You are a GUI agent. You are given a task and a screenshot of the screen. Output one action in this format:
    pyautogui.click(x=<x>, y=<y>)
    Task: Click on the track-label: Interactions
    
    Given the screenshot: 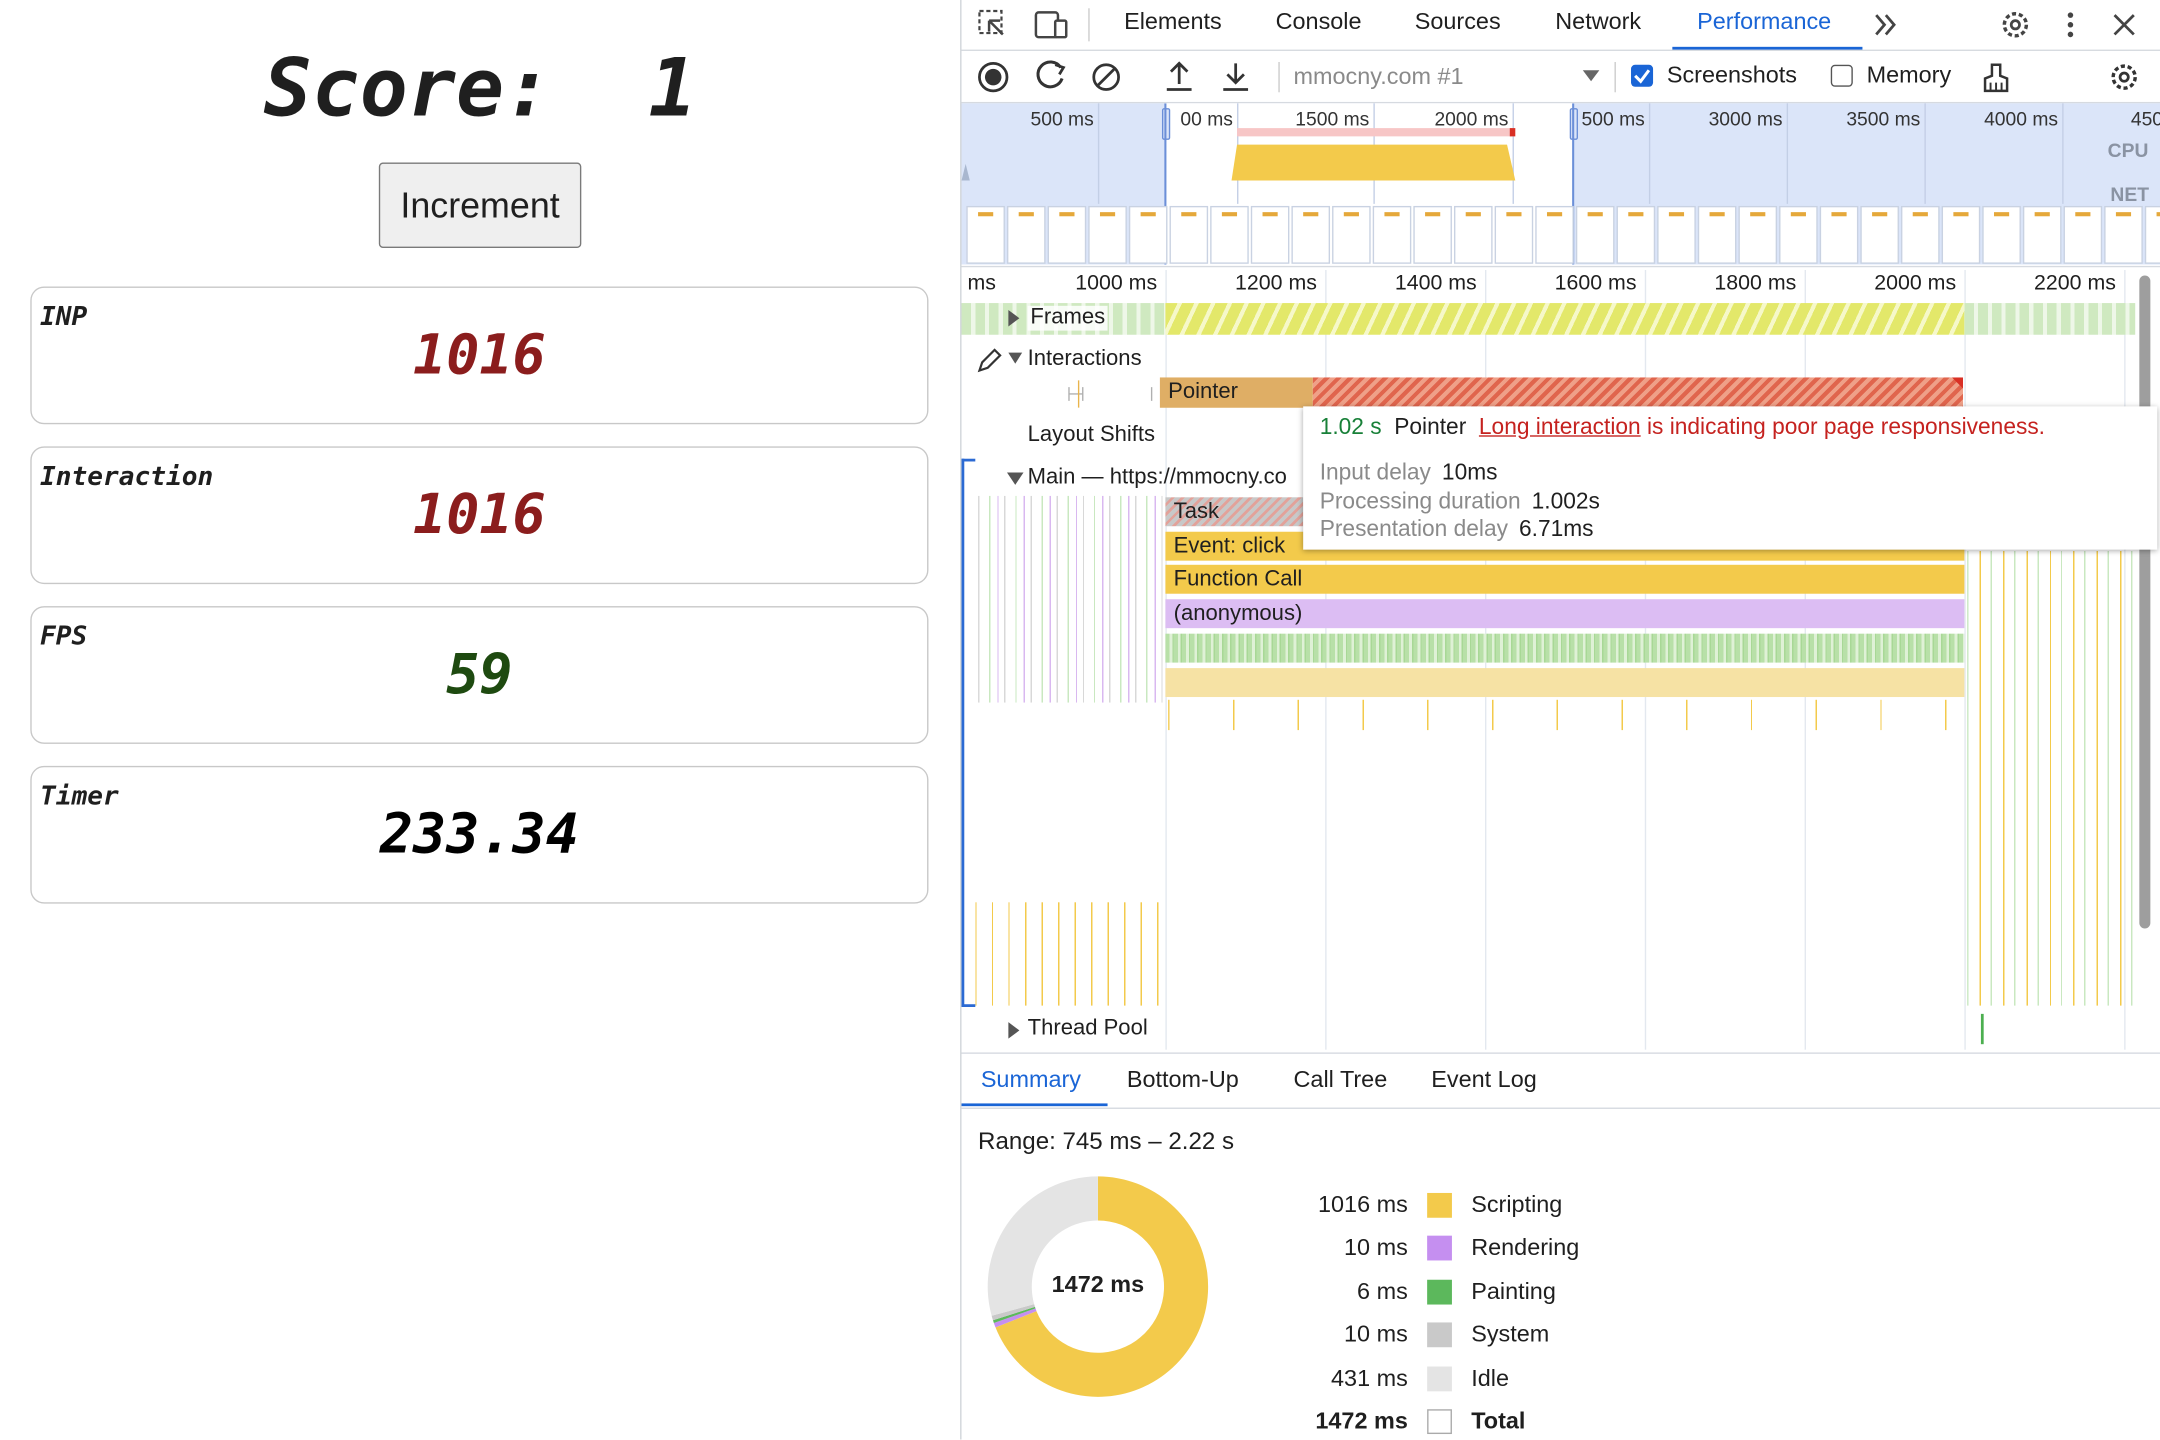 What is the action you would take?
    pyautogui.click(x=1084, y=359)
    